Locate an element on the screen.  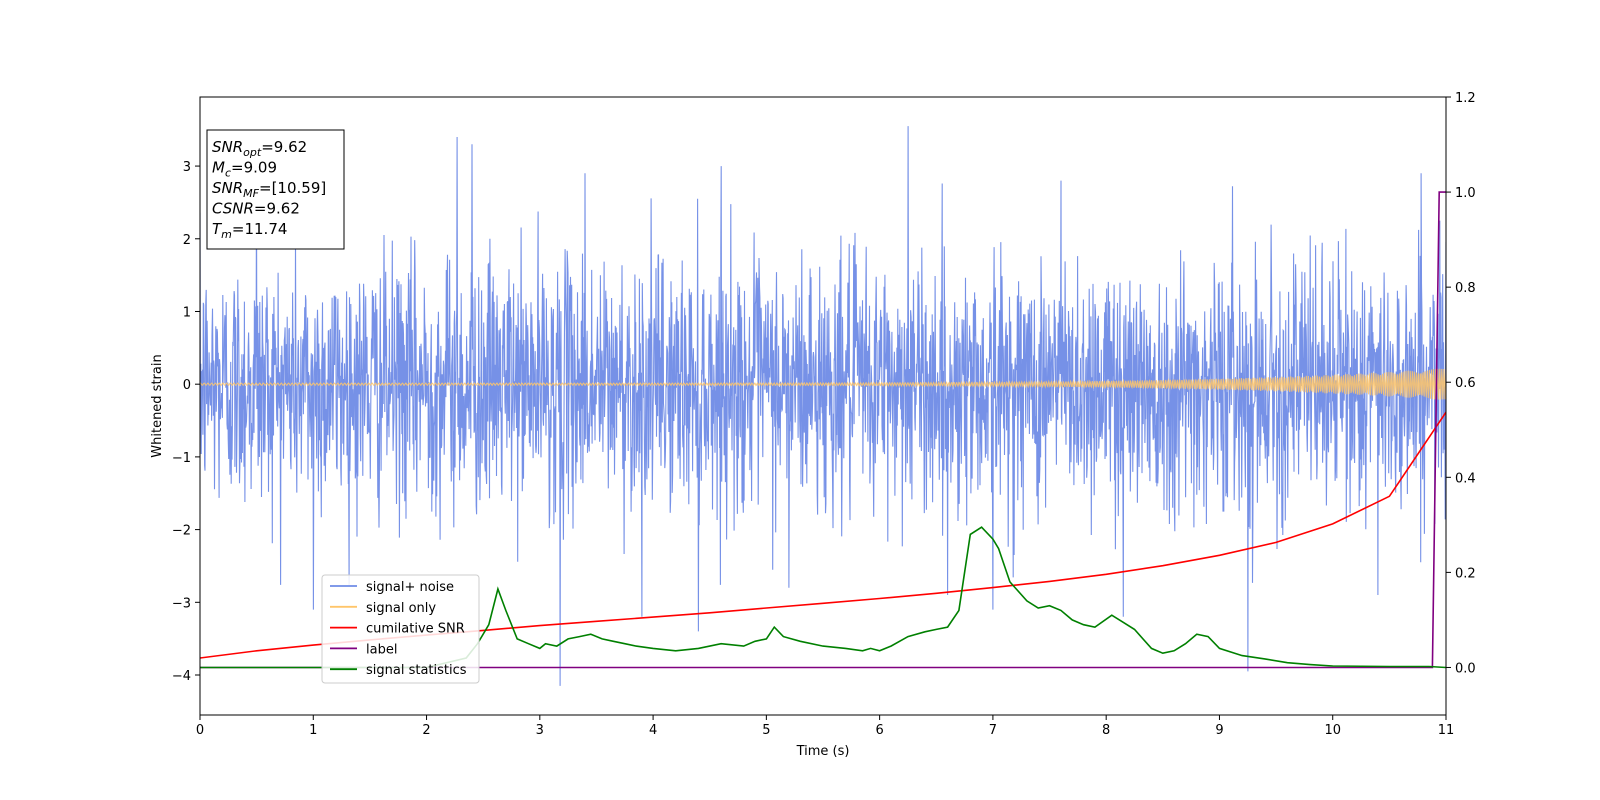
x-tick-label: 0 is located at coordinates (200, 730).